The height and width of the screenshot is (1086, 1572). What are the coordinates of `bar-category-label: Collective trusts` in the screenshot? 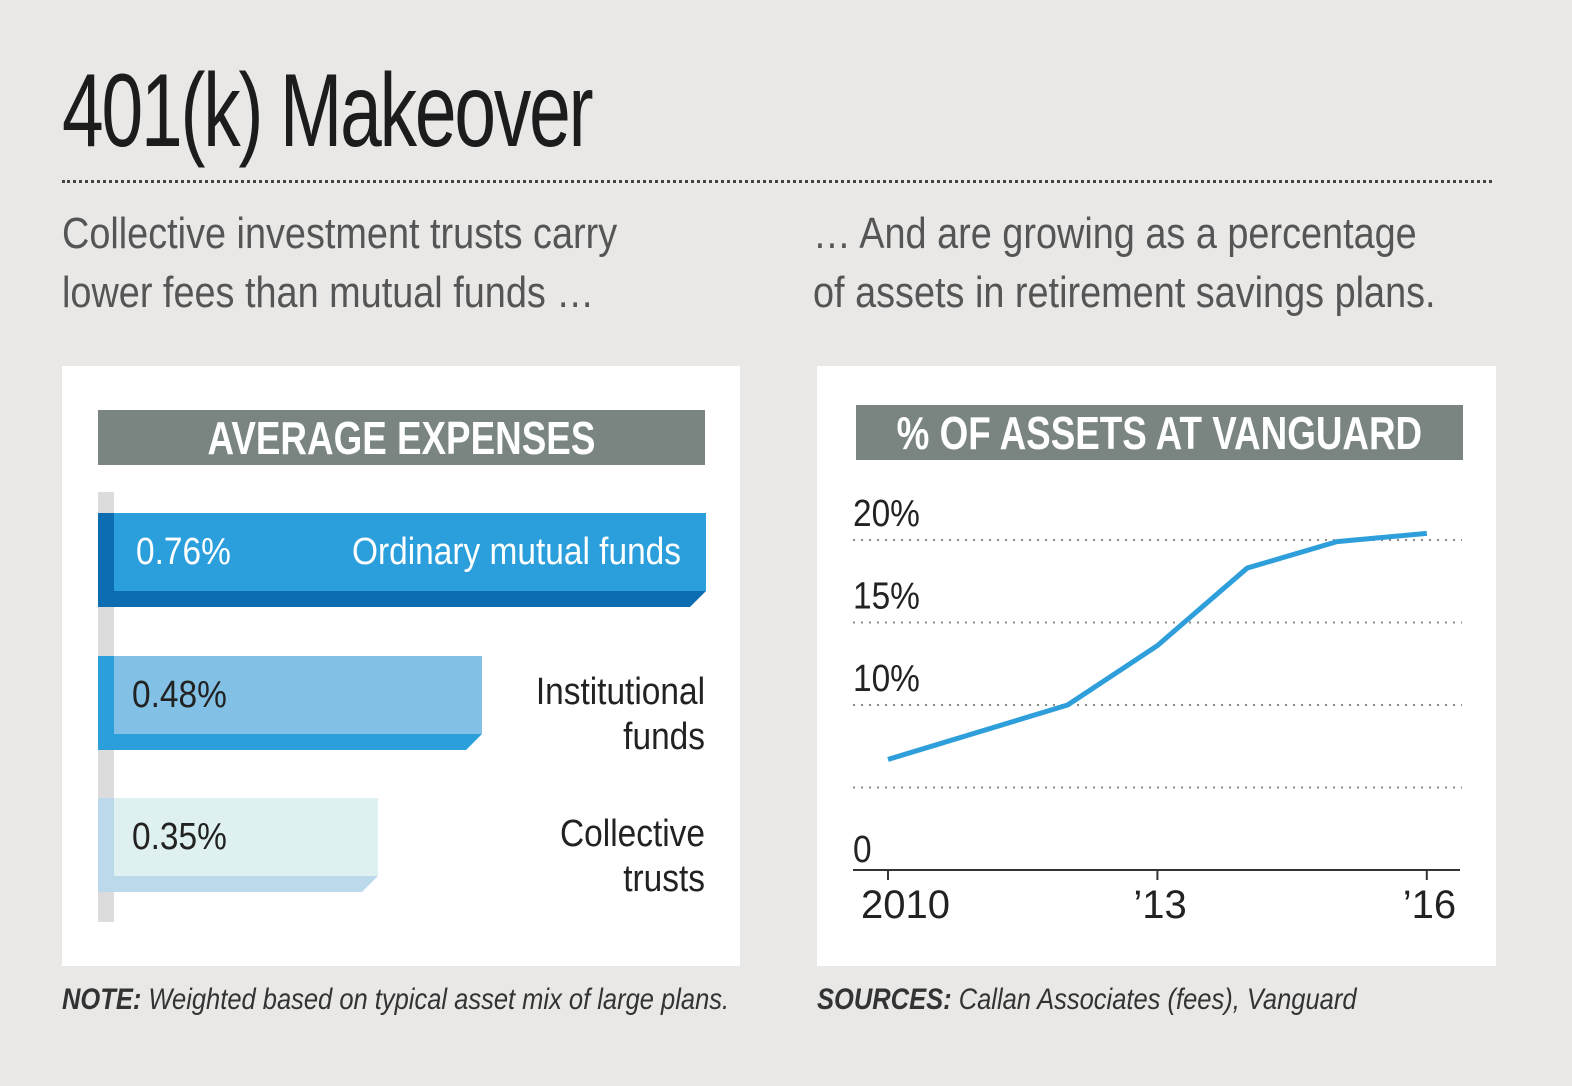 It's located at (632, 856).